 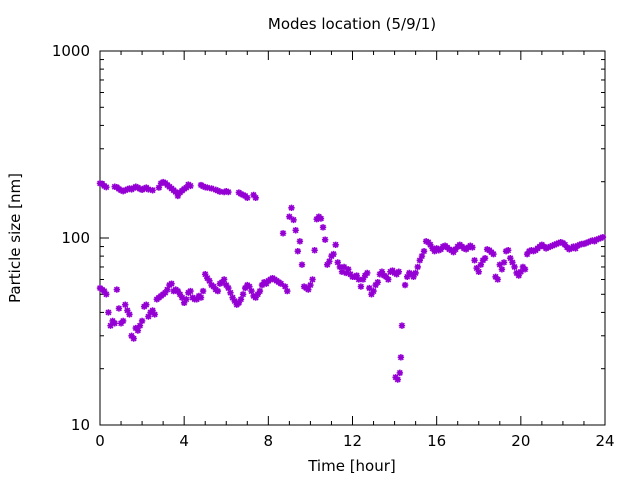 I want to click on x-tick-label: 24, so click(x=604, y=441).